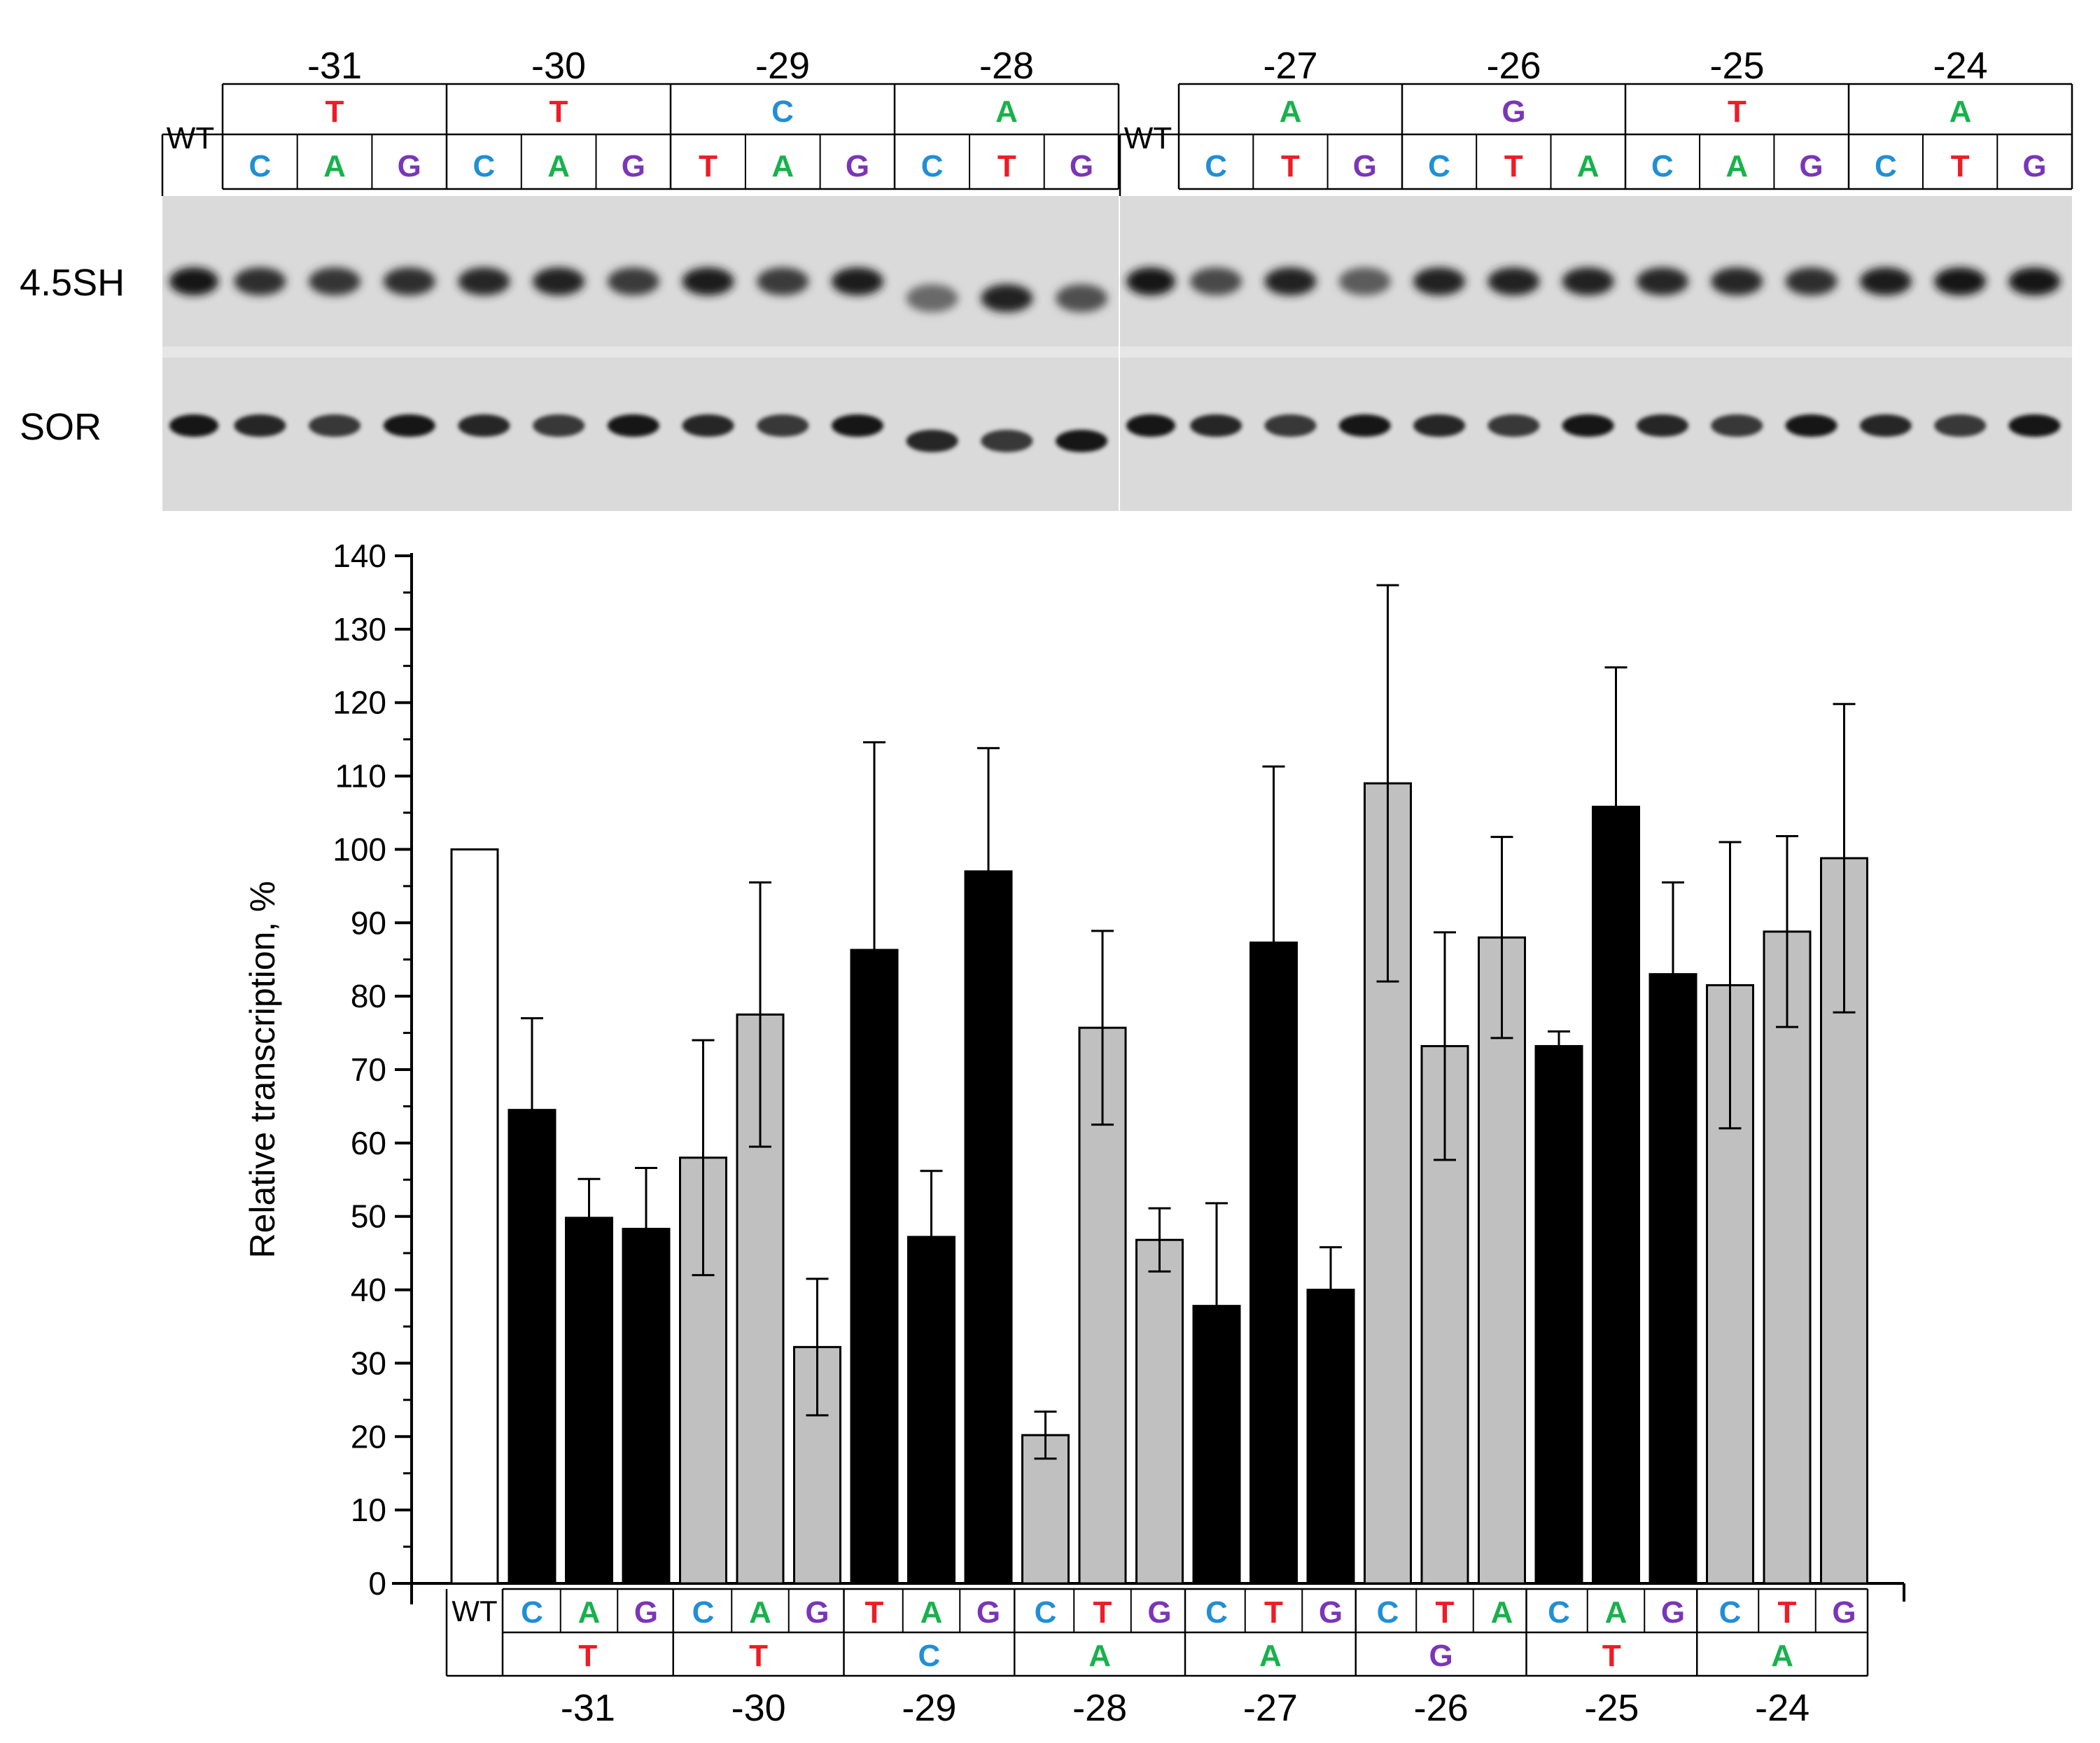 The height and width of the screenshot is (1743, 2100). What do you see at coordinates (1006, 66) in the screenshot?
I see `gel-position-label: -28` at bounding box center [1006, 66].